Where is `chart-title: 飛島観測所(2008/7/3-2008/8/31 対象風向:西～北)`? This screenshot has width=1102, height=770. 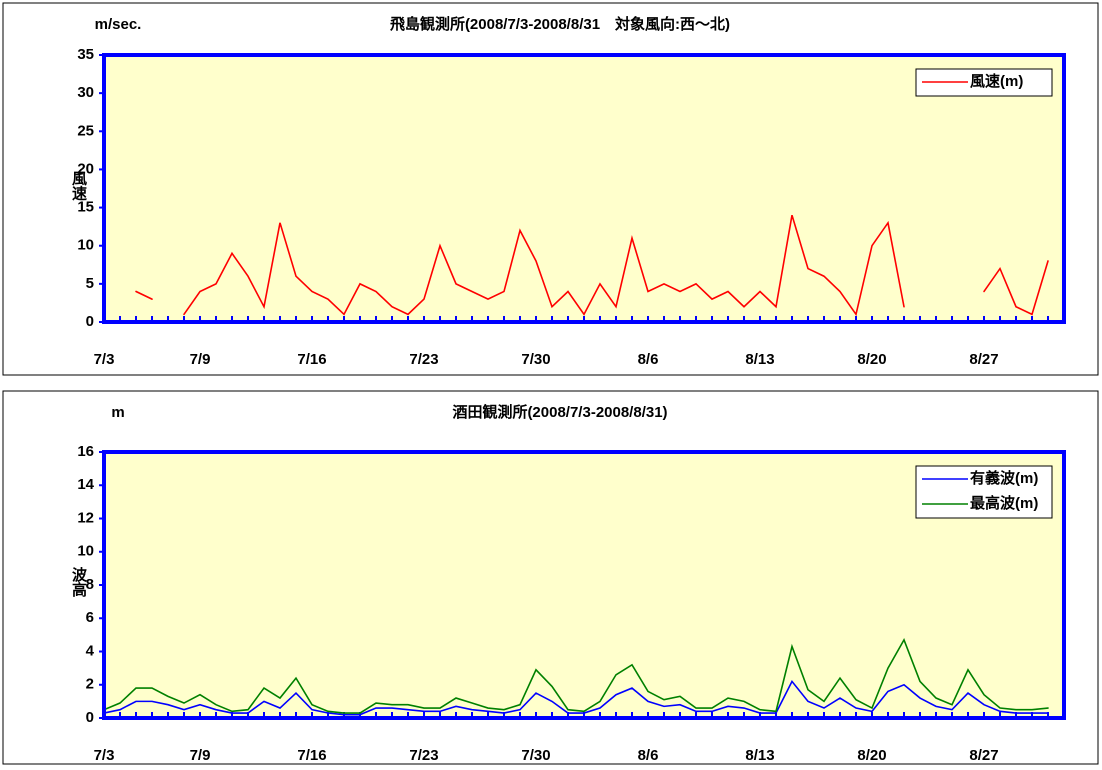
chart-title: 飛島観測所(2008/7/3-2008/8/31 対象風向:西～北) is located at coordinates (559, 24).